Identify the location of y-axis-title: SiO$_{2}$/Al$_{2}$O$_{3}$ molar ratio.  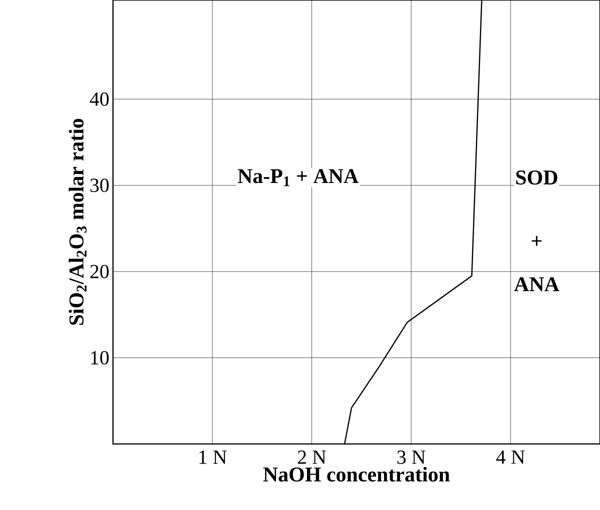
(77, 221).